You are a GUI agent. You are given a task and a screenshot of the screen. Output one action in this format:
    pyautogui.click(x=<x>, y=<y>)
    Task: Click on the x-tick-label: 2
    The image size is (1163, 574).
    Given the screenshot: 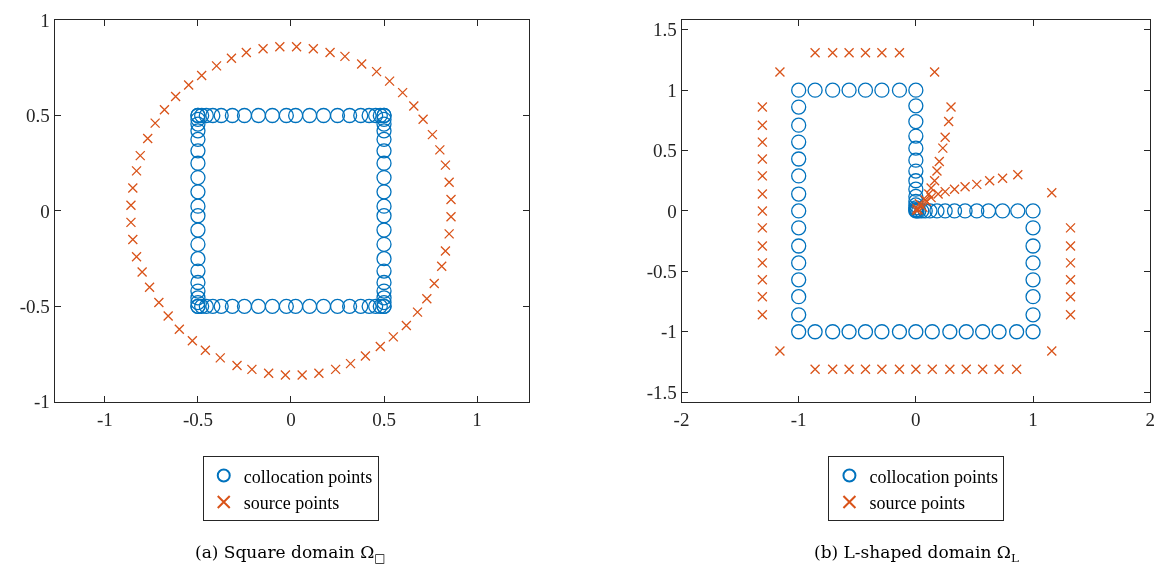 What is the action you would take?
    pyautogui.click(x=1150, y=419)
    